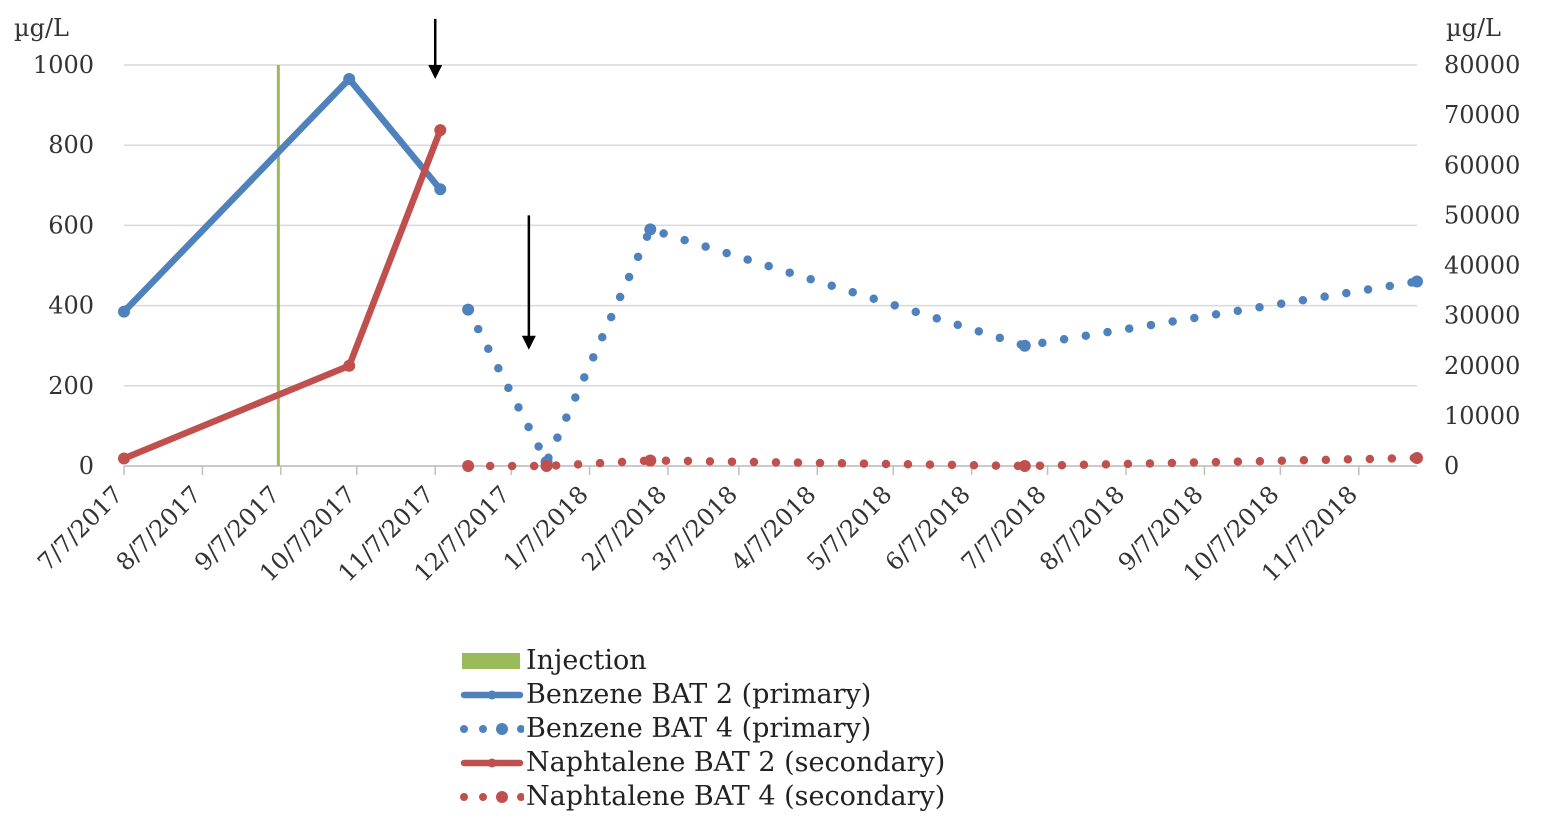 Image resolution: width=1556 pixels, height=822 pixels. I want to click on left-y-tick-label: 200, so click(71, 386).